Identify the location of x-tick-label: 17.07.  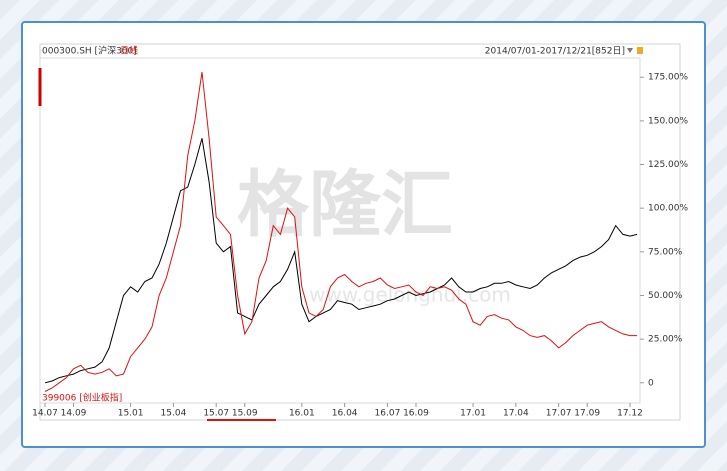
(559, 414).